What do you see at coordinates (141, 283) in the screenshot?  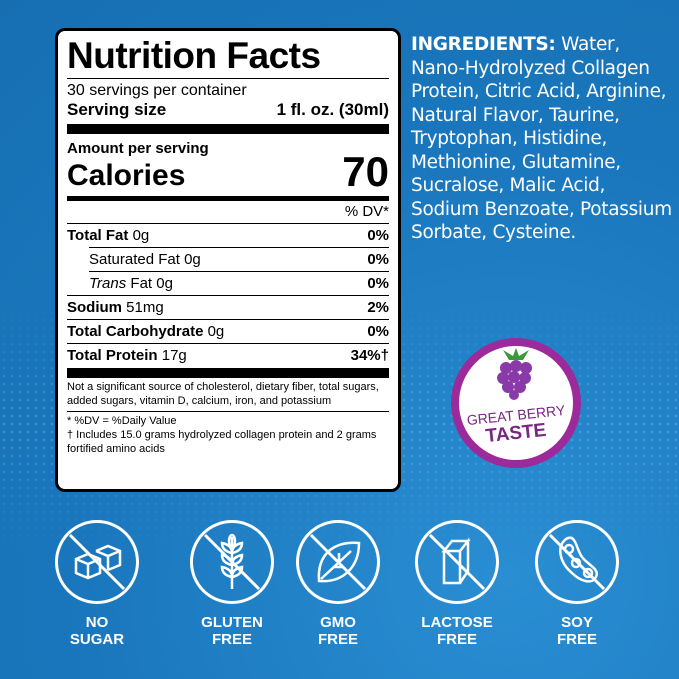 I see `row-name-suffix: Fat` at bounding box center [141, 283].